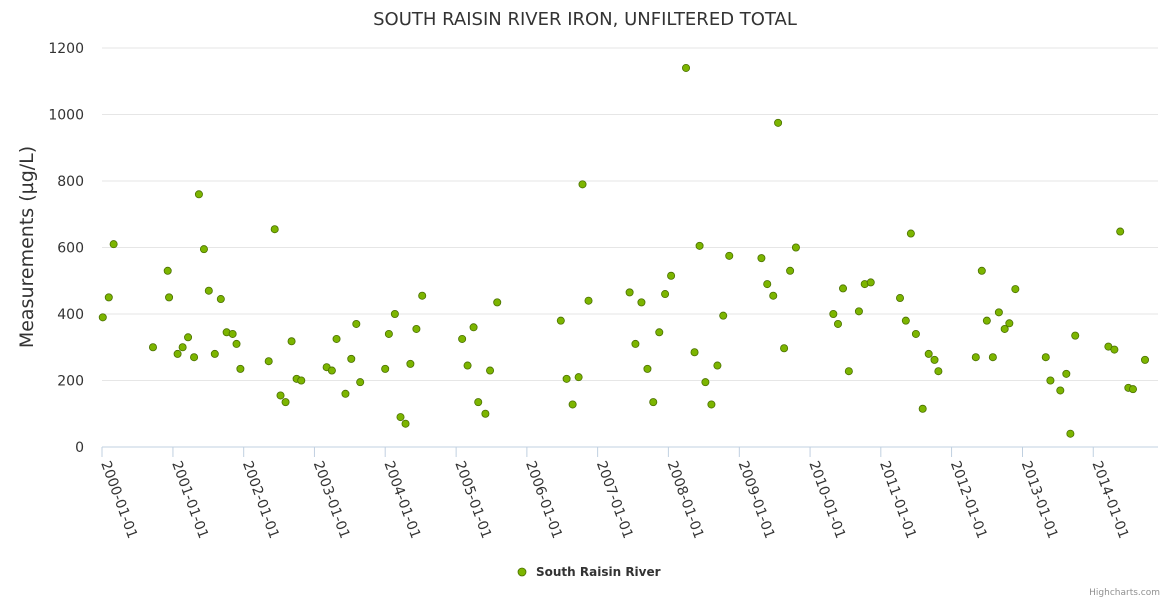  Describe the element at coordinates (1124, 593) in the screenshot. I see `credits-link: Highcharts.com` at that location.